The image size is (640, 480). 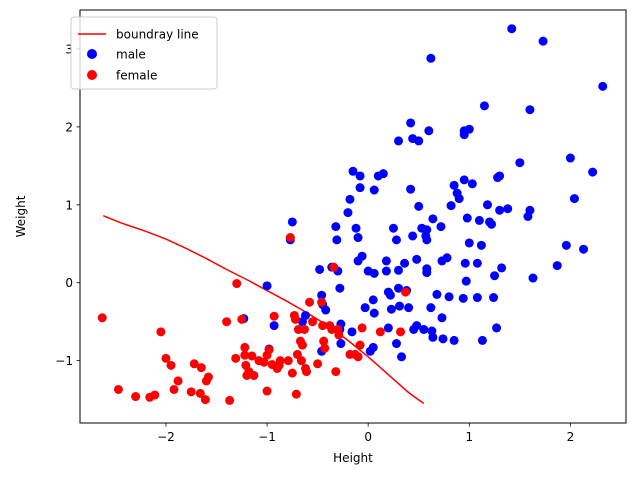 I want to click on x-axis-label: Height, so click(x=353, y=458).